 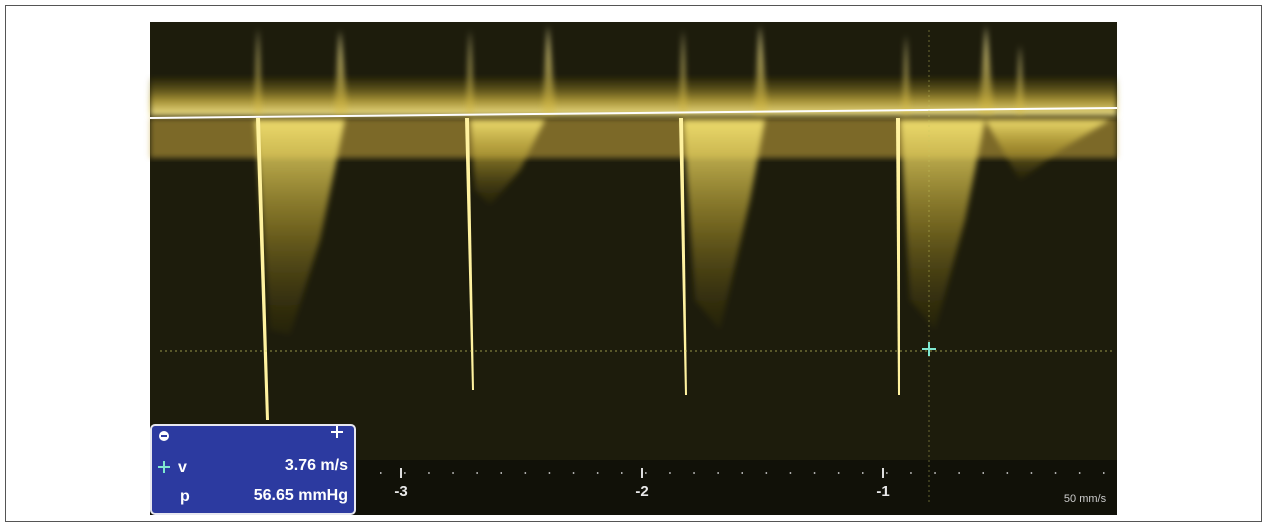 What do you see at coordinates (164, 467) in the screenshot?
I see `row-marker` at bounding box center [164, 467].